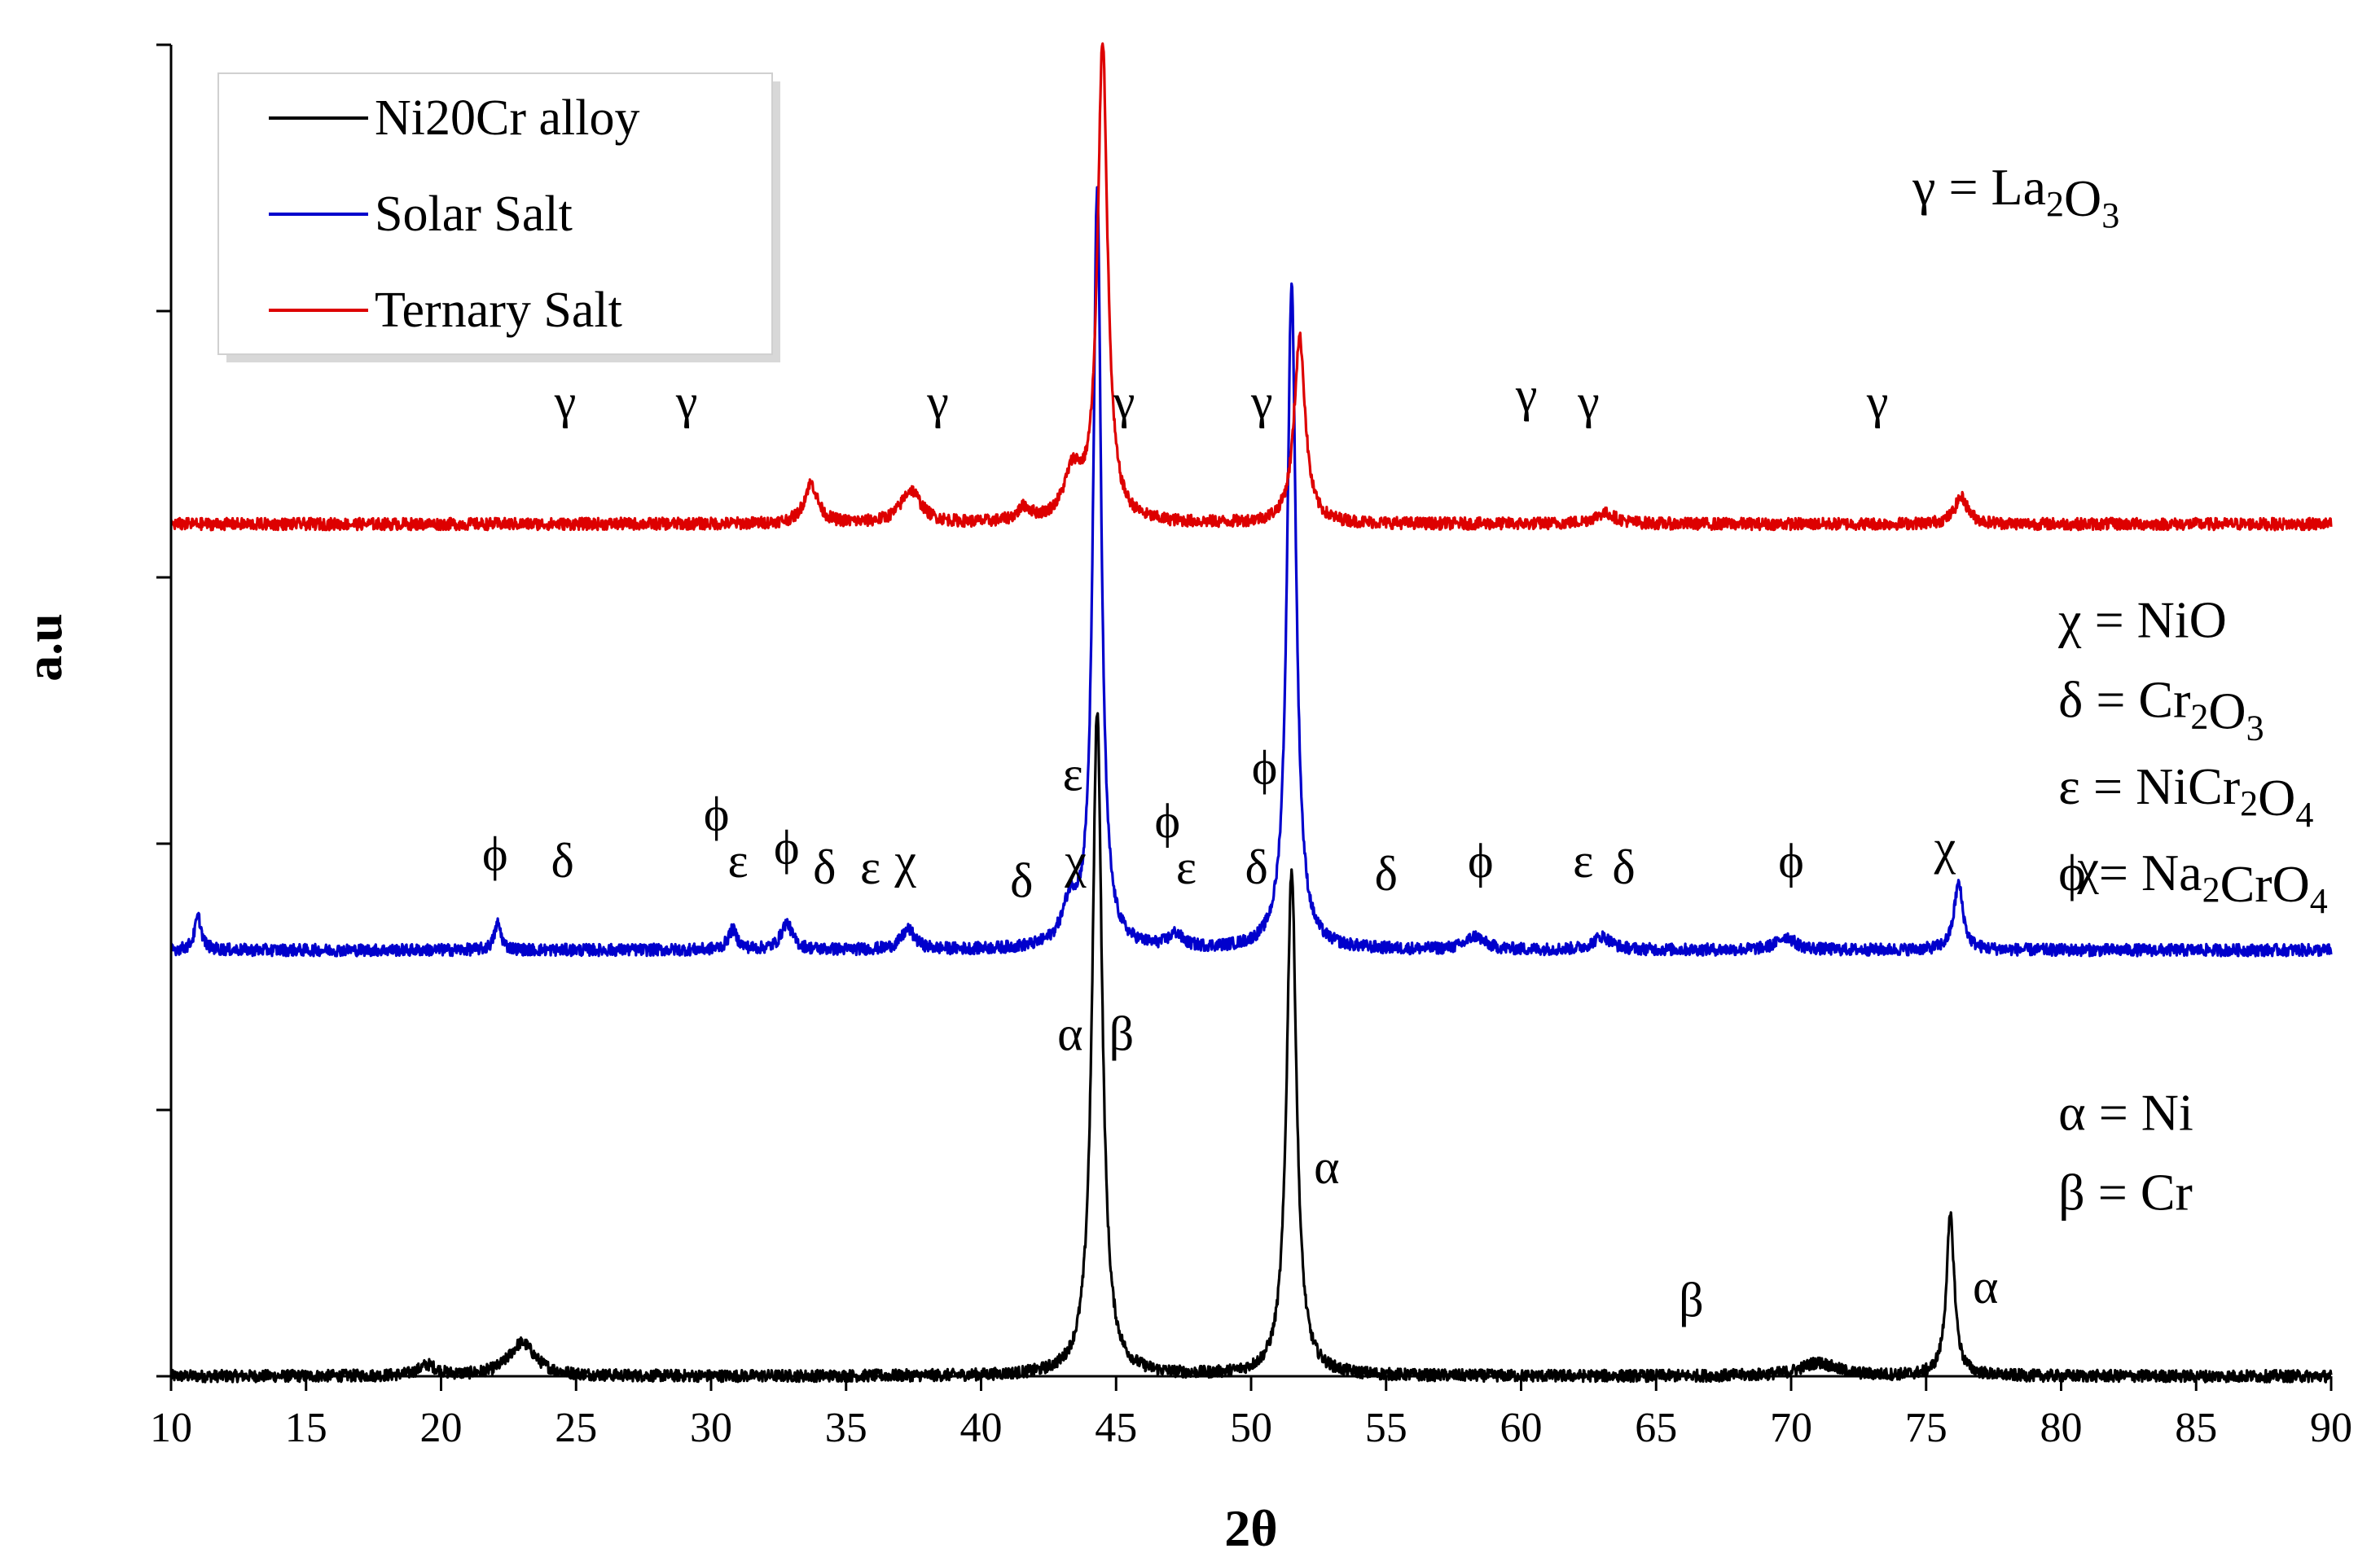 The image size is (2380, 1566). What do you see at coordinates (44, 647) in the screenshot?
I see `y-axis-title: a.u` at bounding box center [44, 647].